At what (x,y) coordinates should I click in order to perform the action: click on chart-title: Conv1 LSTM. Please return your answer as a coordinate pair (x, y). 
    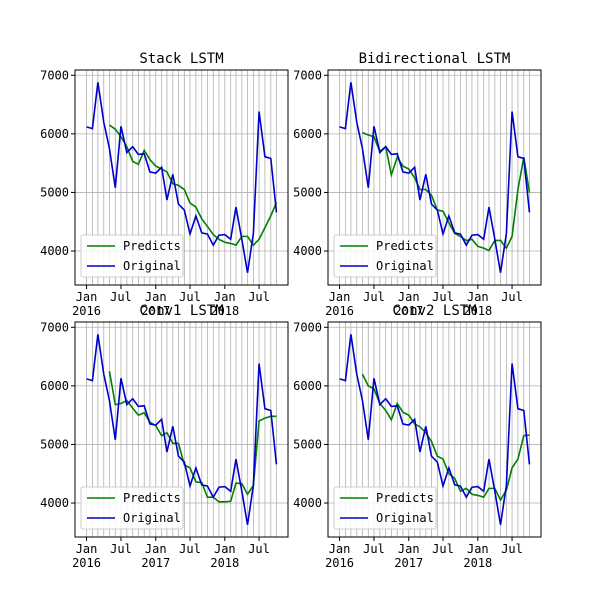
    Looking at the image, I should click on (181, 311).